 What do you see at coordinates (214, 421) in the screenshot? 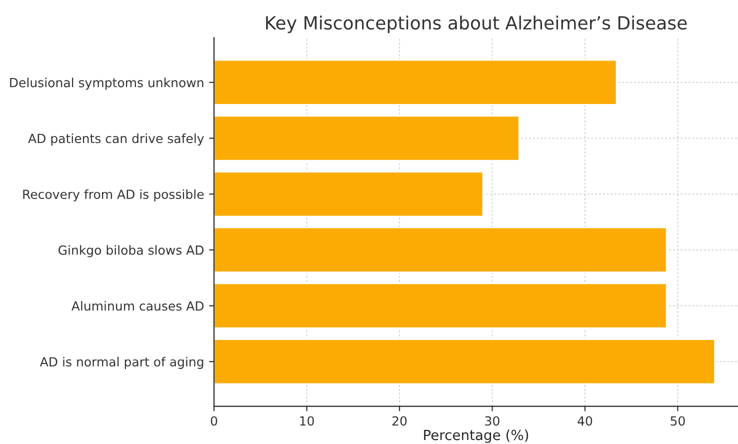
I see `x-tick-label: 0` at bounding box center [214, 421].